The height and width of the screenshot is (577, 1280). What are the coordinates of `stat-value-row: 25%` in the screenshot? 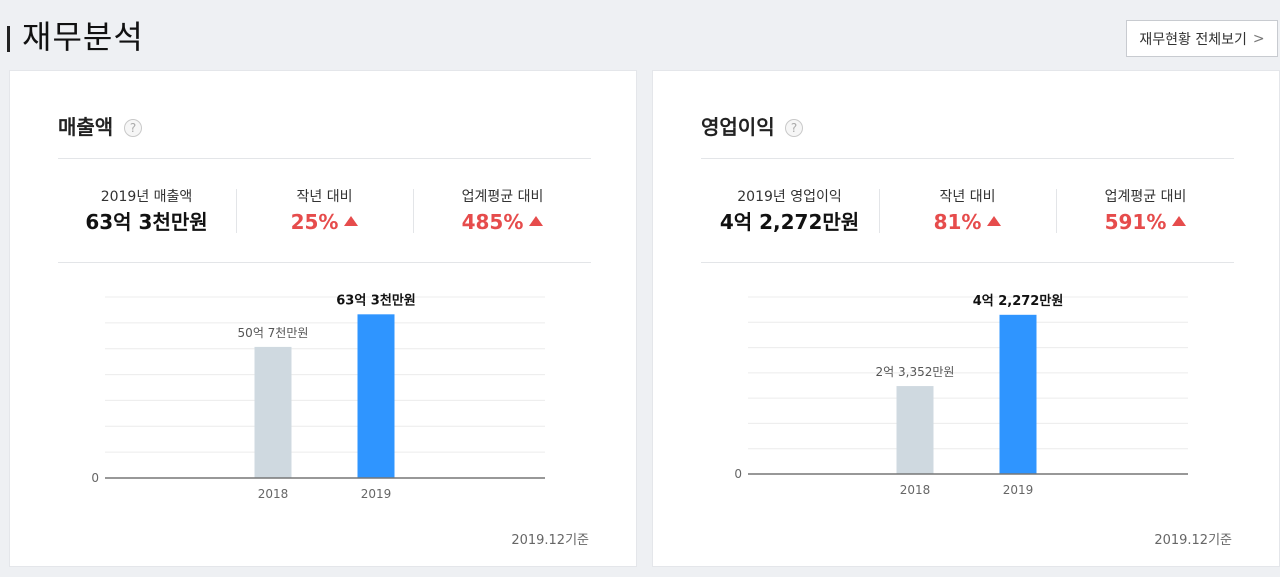 It's located at (324, 222).